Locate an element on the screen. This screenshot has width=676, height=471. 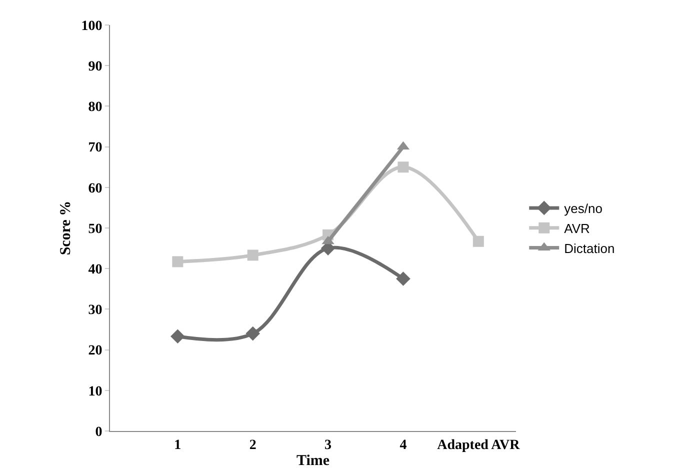
y-tick-label: 80 is located at coordinates (95, 108).